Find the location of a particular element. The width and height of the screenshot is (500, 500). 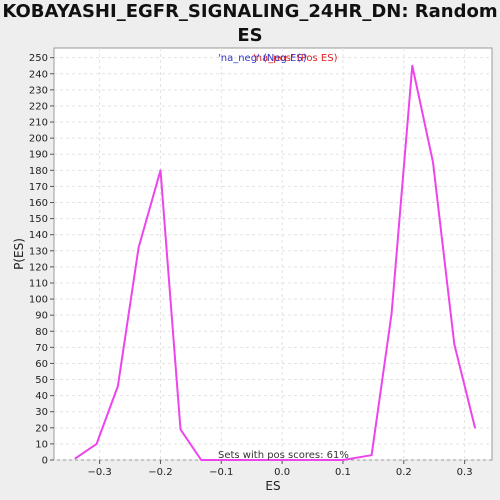

y-tick-label: 30 is located at coordinates (41, 412).